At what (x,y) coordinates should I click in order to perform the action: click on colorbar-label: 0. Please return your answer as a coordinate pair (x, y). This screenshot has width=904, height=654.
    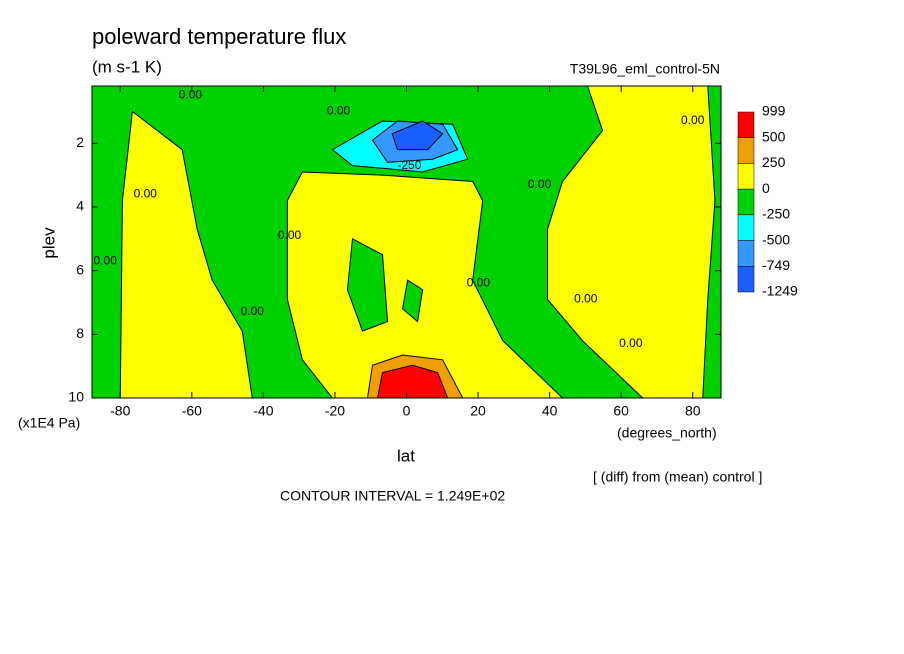
    Looking at the image, I should click on (766, 188).